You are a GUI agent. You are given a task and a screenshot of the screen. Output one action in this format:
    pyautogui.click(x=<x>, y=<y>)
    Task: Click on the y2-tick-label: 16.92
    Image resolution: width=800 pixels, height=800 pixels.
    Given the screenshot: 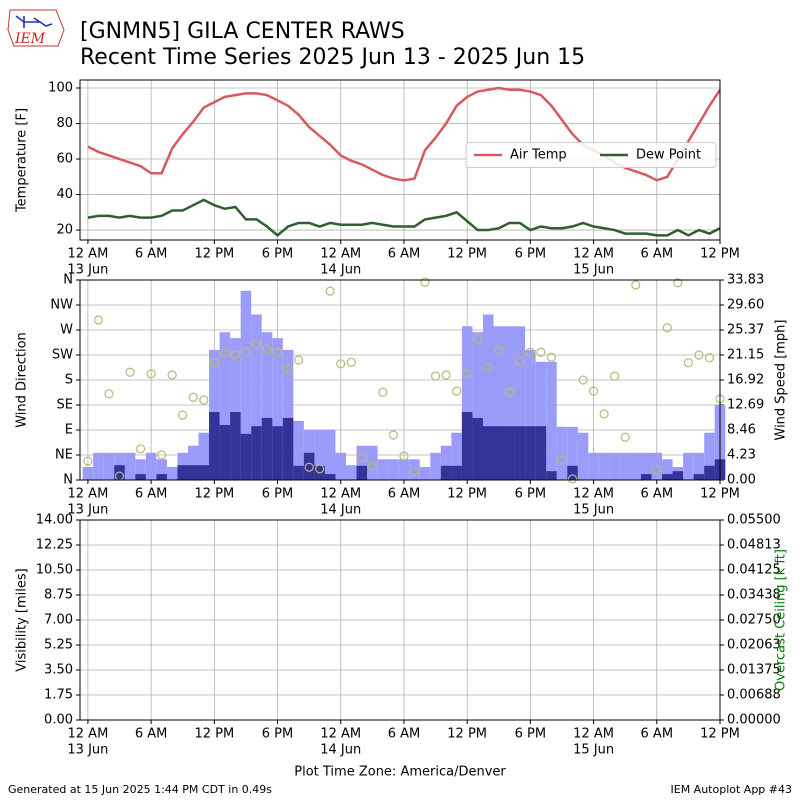 What is the action you would take?
    pyautogui.click(x=745, y=379)
    